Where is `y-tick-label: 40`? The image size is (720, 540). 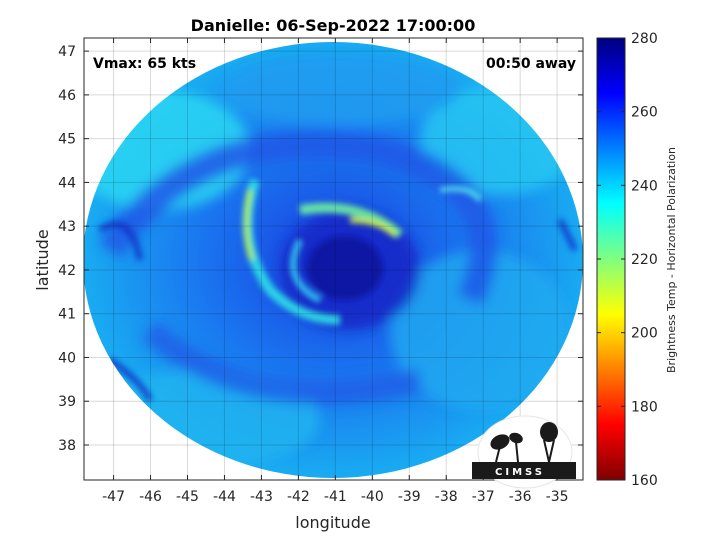 y-tick-label: 40 is located at coordinates (67, 358).